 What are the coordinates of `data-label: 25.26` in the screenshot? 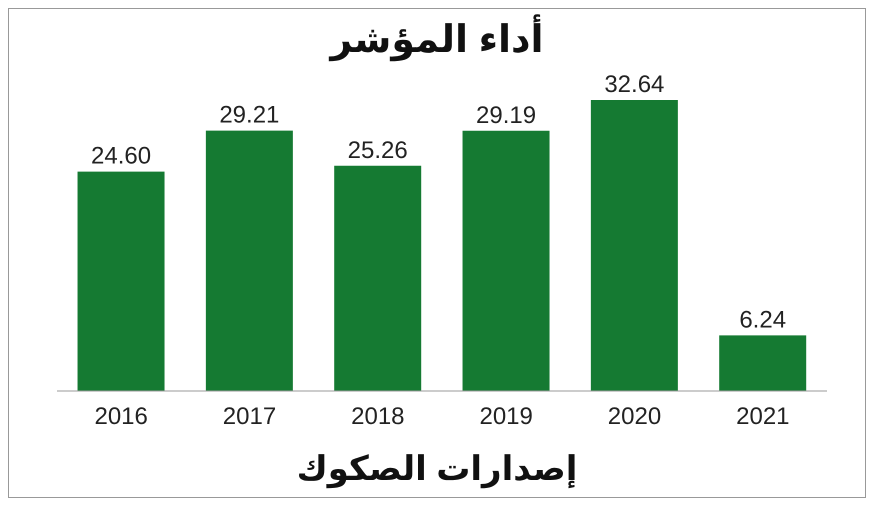 It's located at (378, 150).